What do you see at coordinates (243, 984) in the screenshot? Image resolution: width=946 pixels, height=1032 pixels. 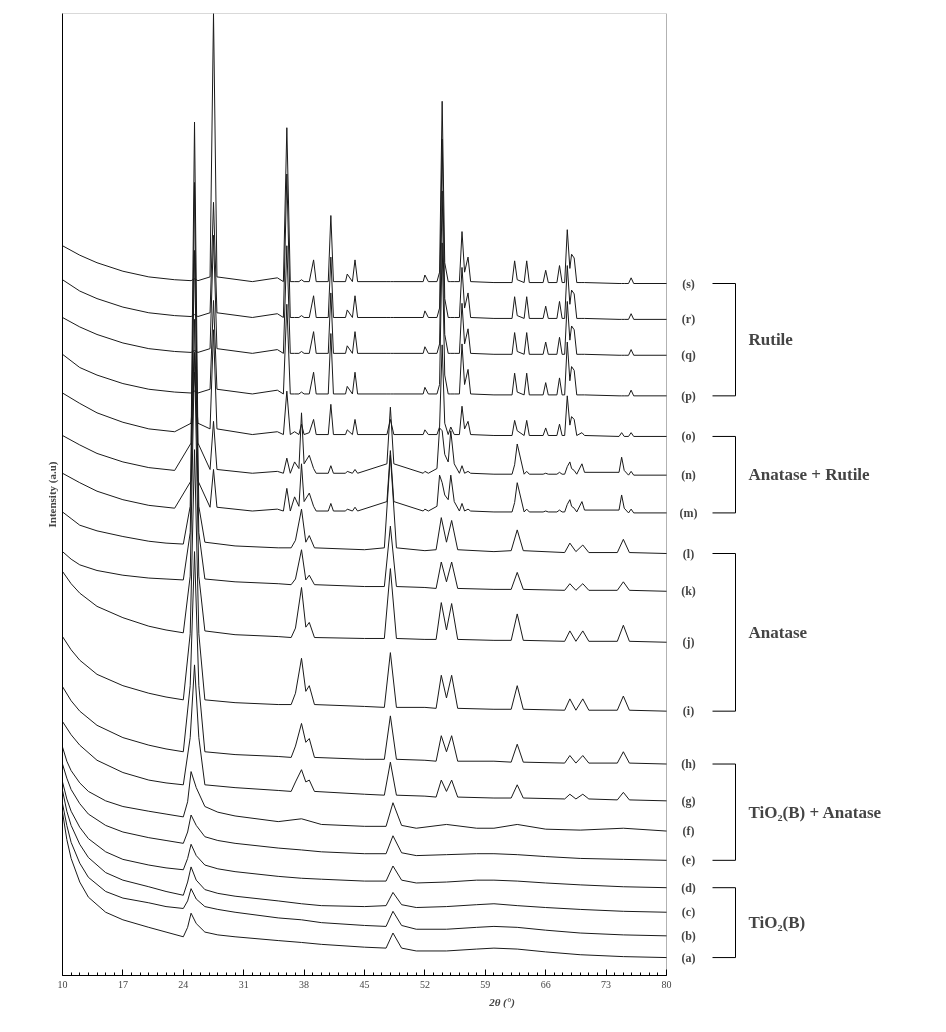 I see `x-tick-label: 31` at bounding box center [243, 984].